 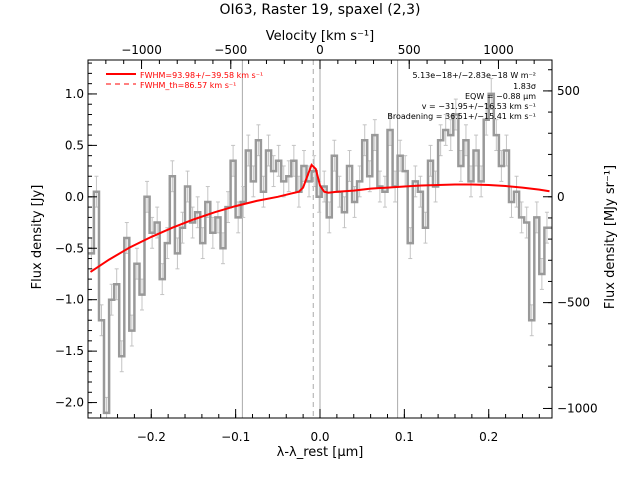 What do you see at coordinates (498, 50) in the screenshot?
I see `x2-tick-label-4: 1000` at bounding box center [498, 50].